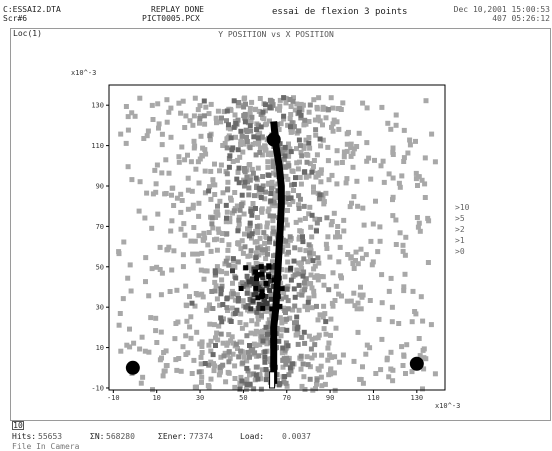 This screenshot has width=552, height=451. I want to click on y-tick-label: 130, so click(97, 106).